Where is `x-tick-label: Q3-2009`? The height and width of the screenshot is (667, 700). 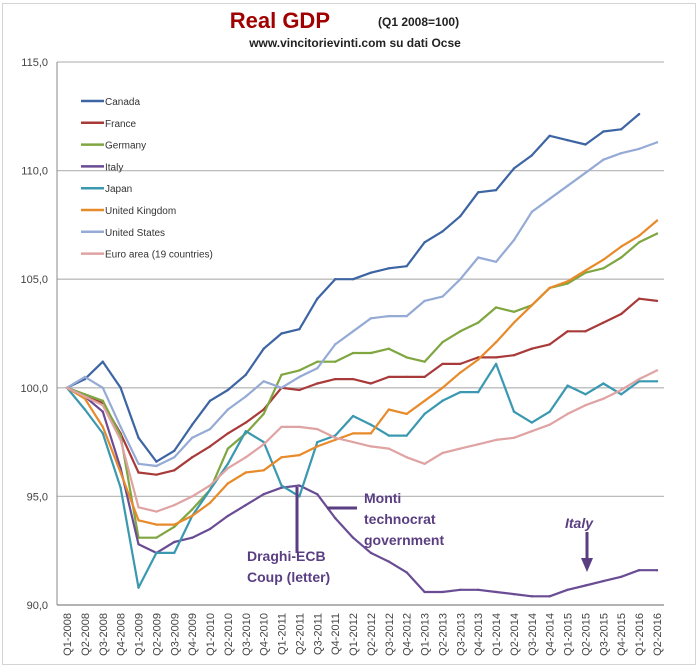
x-tick-label: Q3-2009 is located at coordinates (175, 634).